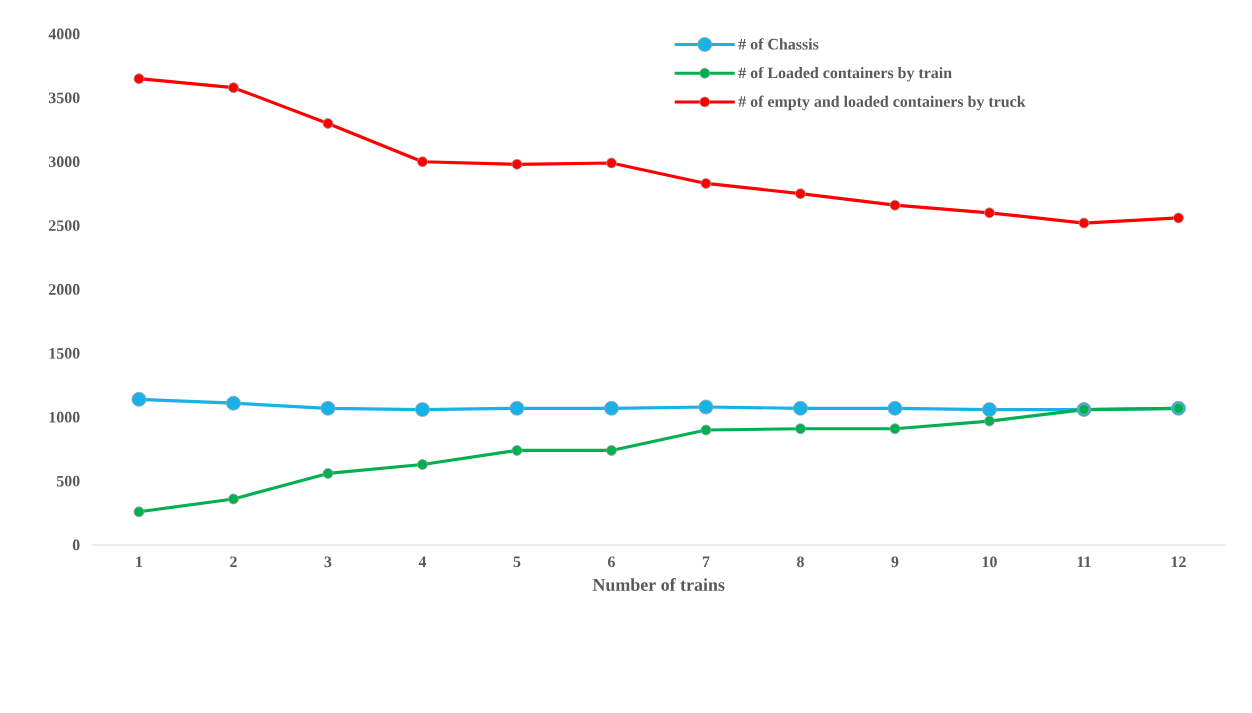  What do you see at coordinates (706, 561) in the screenshot?
I see `x-tick-label: 7` at bounding box center [706, 561].